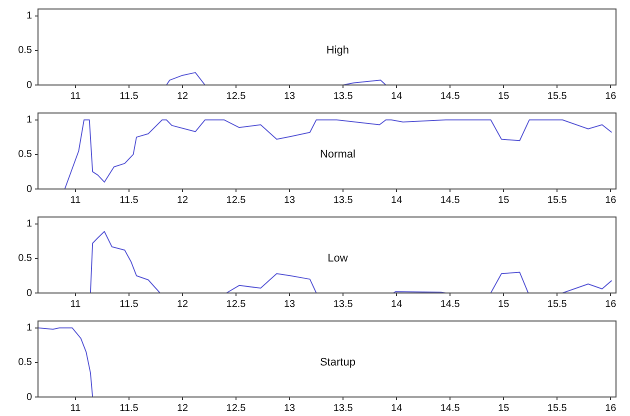 The image size is (630, 416). What do you see at coordinates (338, 362) in the screenshot?
I see `text: Startup` at bounding box center [338, 362].